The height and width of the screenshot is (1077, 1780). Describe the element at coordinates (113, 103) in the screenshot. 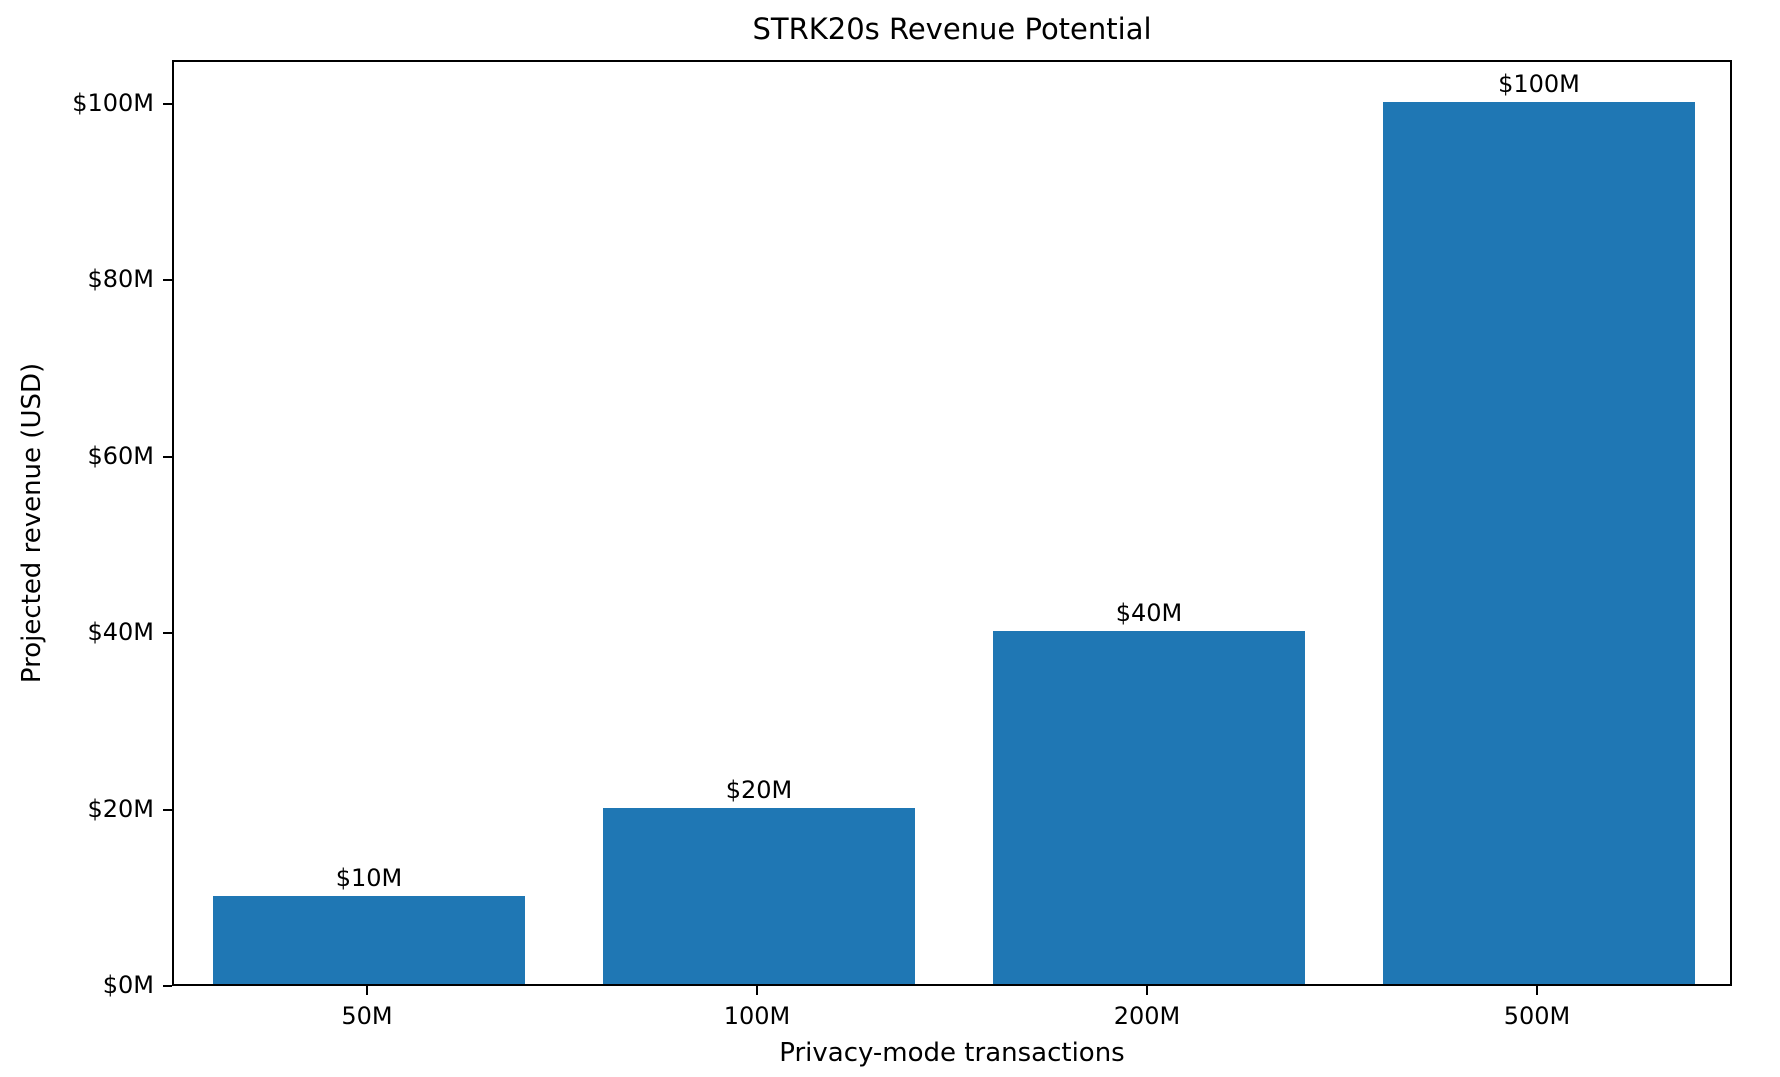

I see `y-tick-label: $100M` at that location.